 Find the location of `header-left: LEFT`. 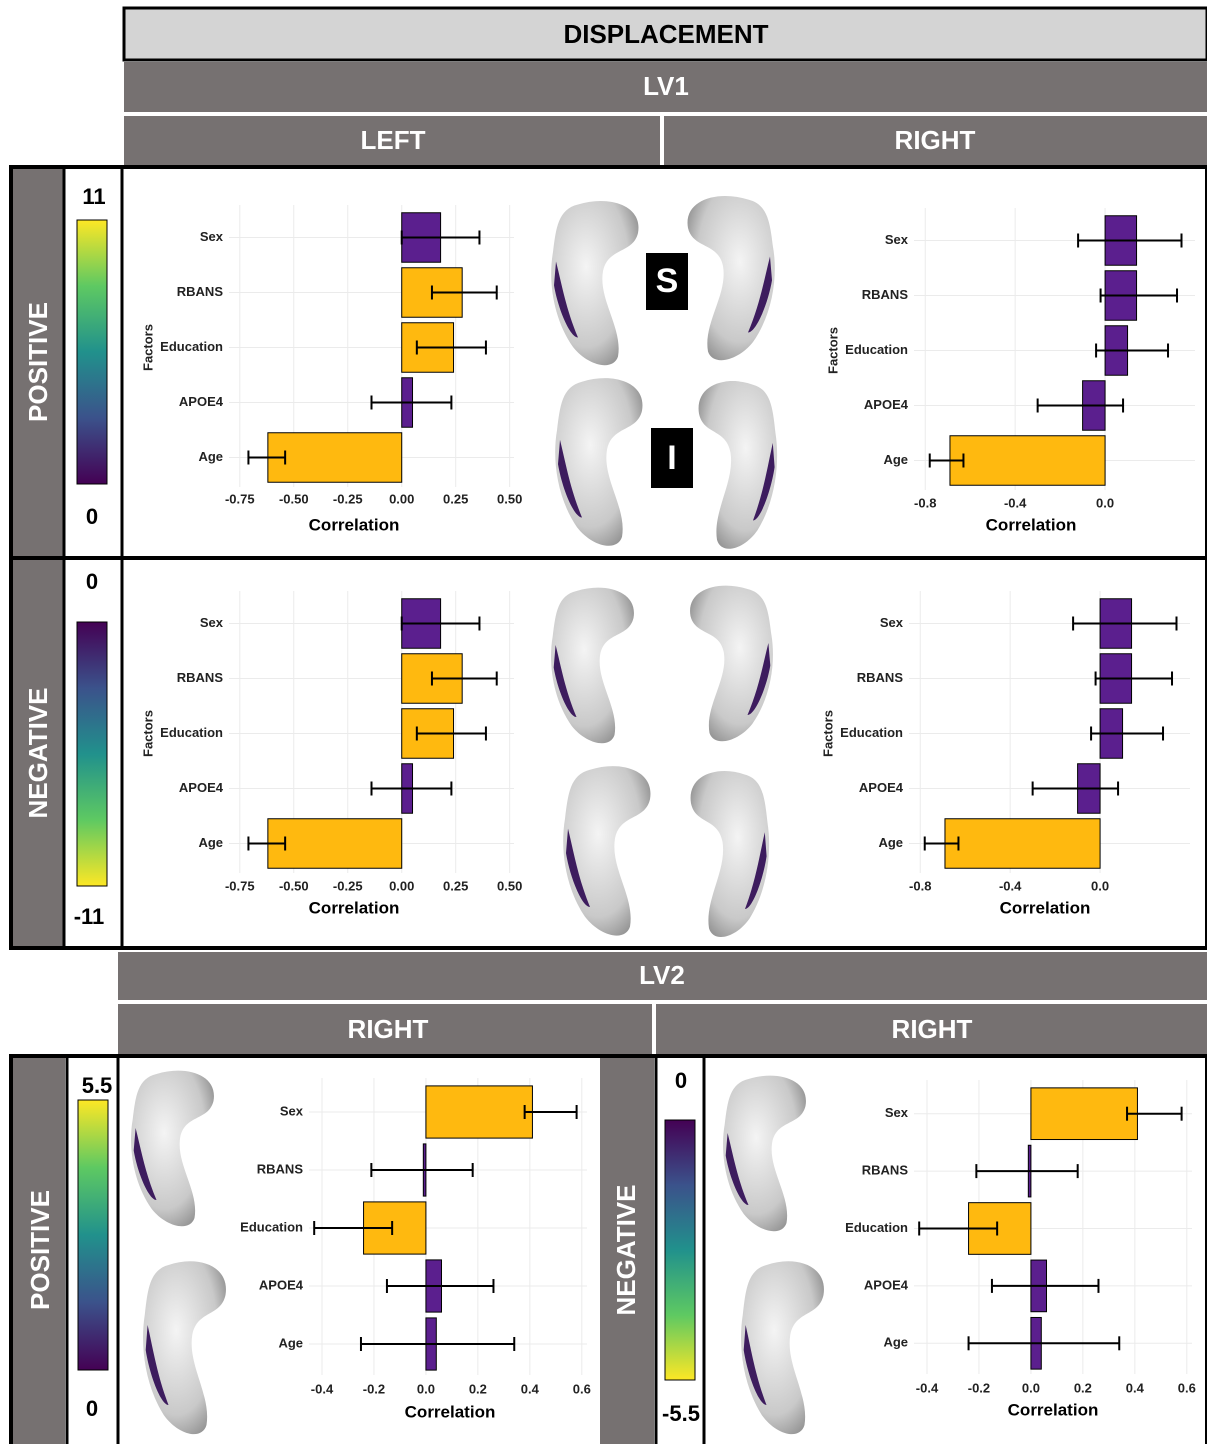

header-left: LEFT is located at coordinates (393, 140).